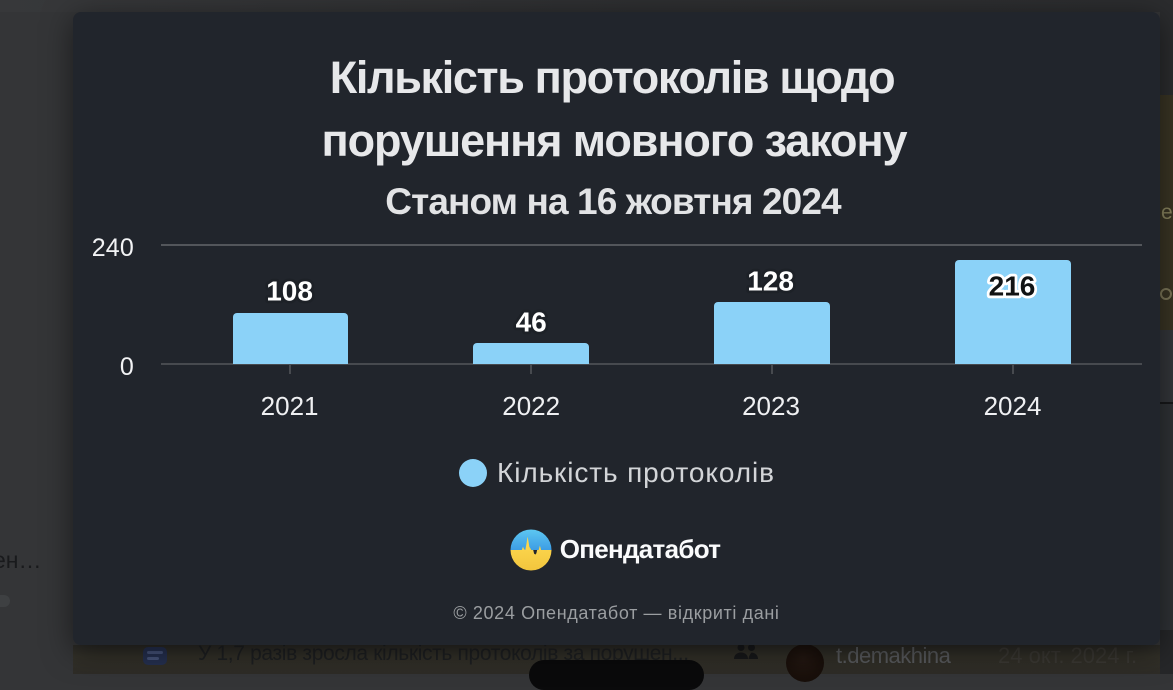  What do you see at coordinates (531, 322) in the screenshot?
I see `svg-text: 46` at bounding box center [531, 322].